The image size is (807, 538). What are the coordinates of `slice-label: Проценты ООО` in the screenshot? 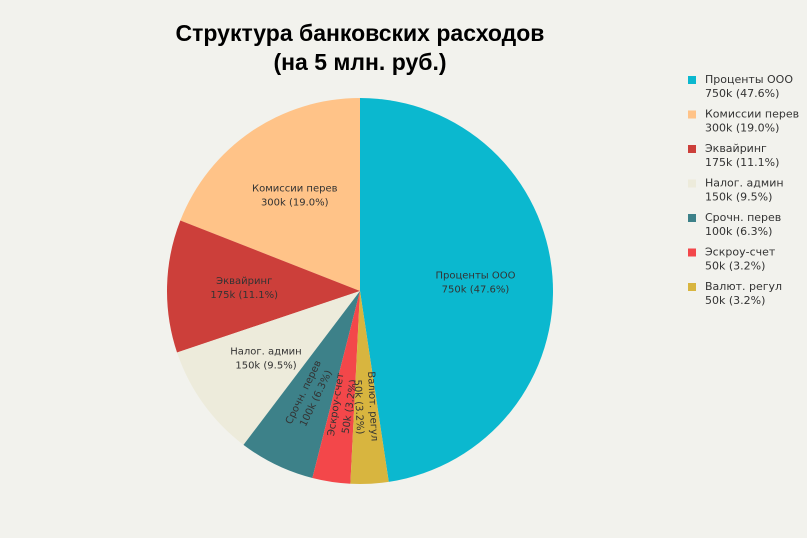 It's located at (475, 275).